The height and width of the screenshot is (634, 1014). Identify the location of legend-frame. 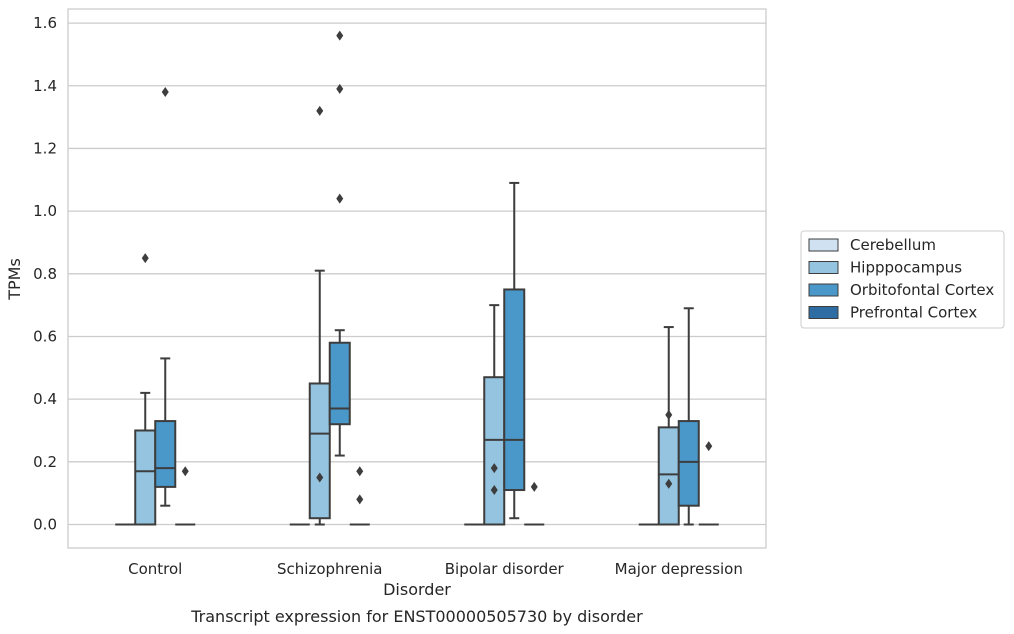
(902, 279).